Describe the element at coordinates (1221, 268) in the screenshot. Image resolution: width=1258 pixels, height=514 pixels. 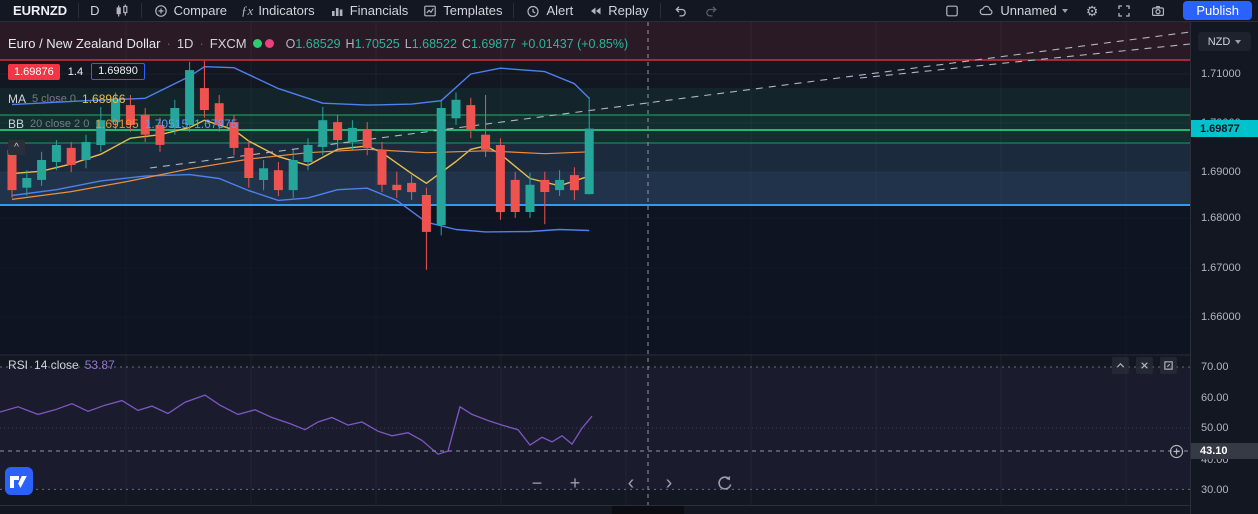
I see `price-label: 1.67000` at that location.